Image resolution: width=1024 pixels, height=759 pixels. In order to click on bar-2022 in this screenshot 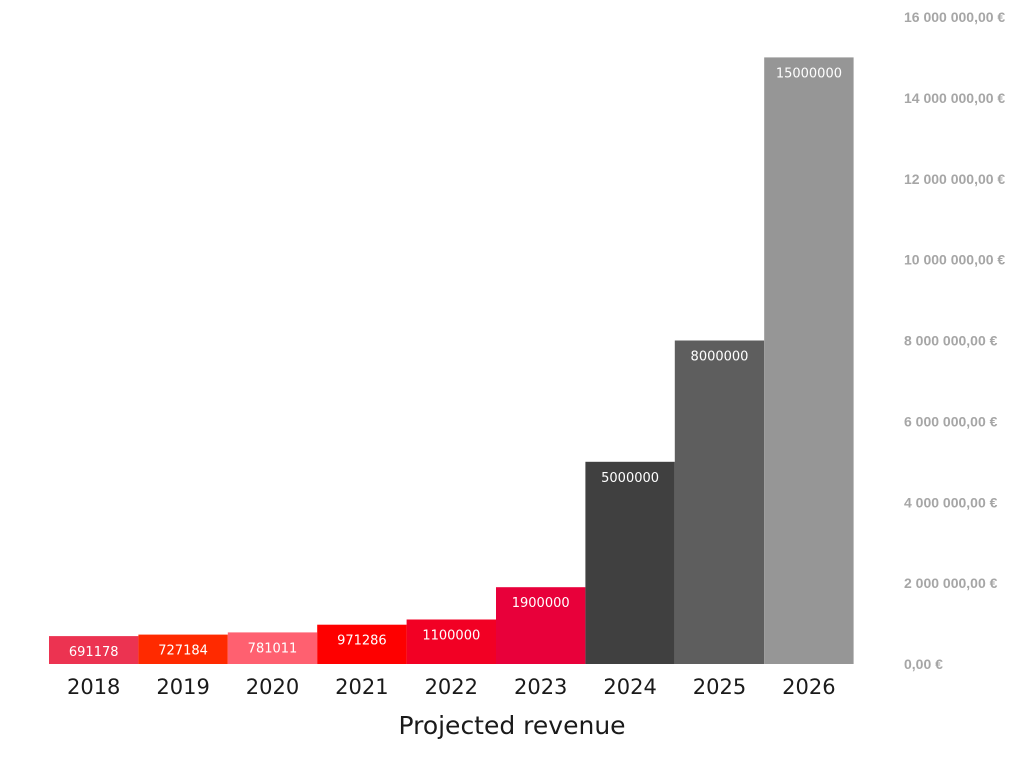, I will do `click(451, 641)`.